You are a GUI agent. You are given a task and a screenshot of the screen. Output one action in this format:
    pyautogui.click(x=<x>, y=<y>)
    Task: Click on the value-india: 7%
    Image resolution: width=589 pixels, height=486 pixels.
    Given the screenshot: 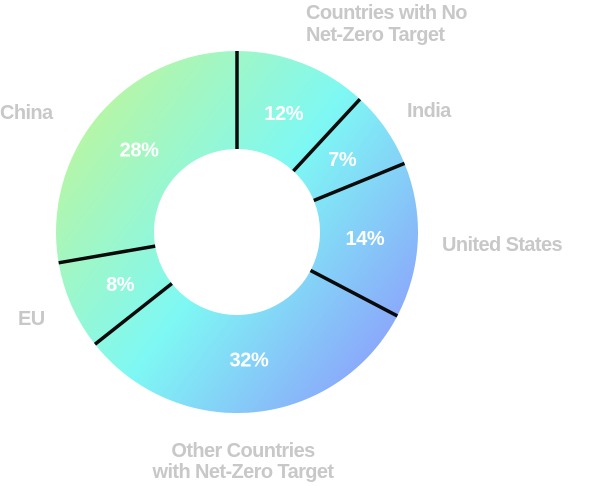 What is the action you would take?
    pyautogui.click(x=342, y=160)
    